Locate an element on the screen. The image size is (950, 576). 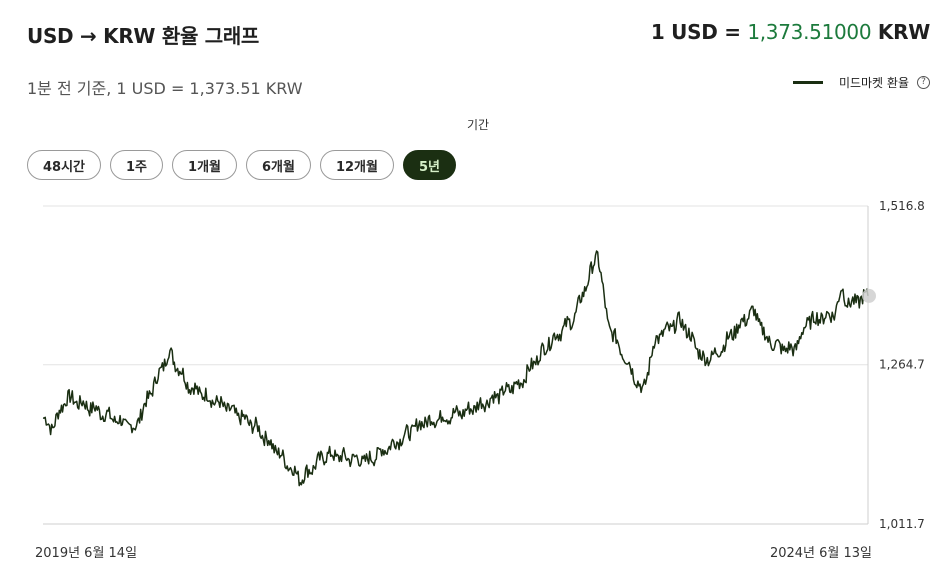
y-tick-label: 1,264.7 is located at coordinates (902, 365).